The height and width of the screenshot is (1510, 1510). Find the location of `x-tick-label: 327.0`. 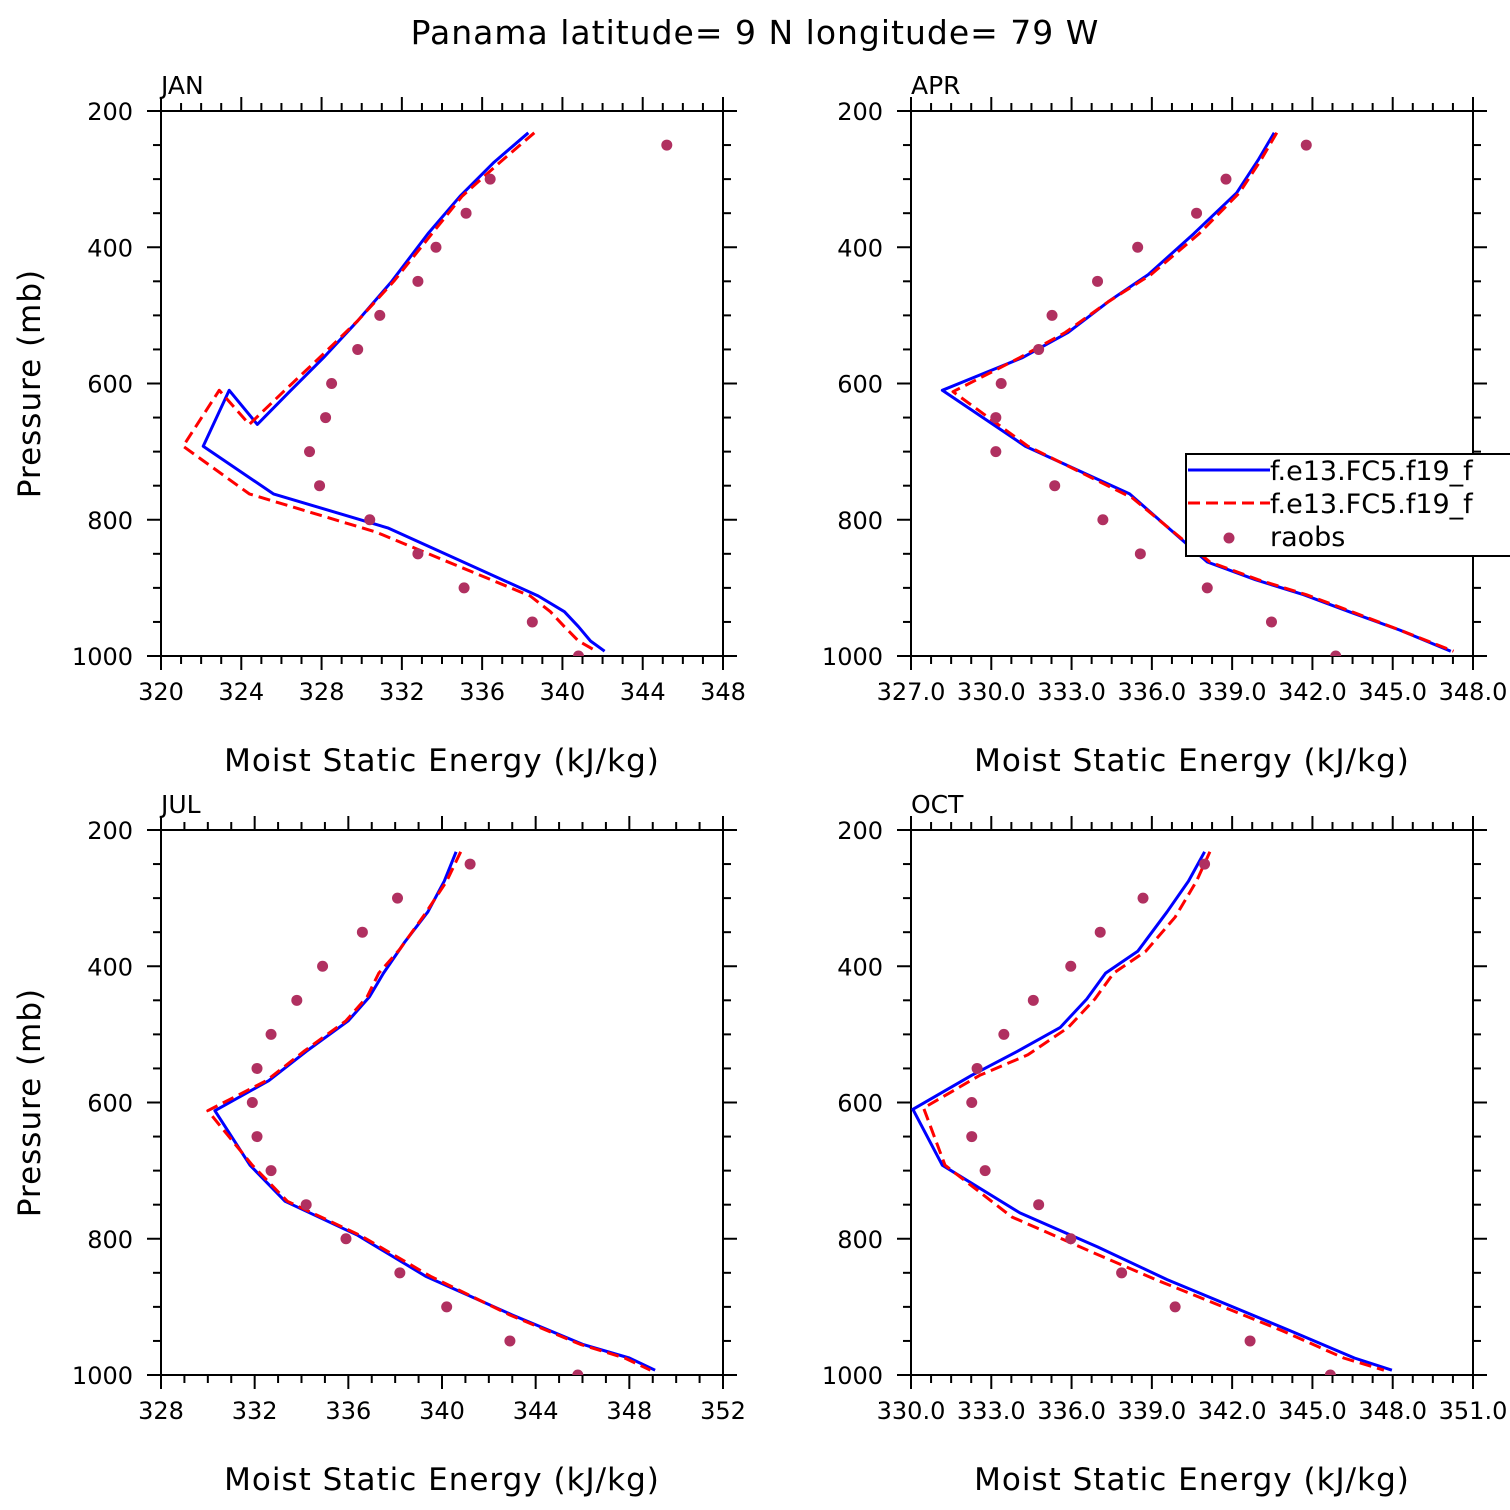

x-tick-label: 327.0 is located at coordinates (911, 692).